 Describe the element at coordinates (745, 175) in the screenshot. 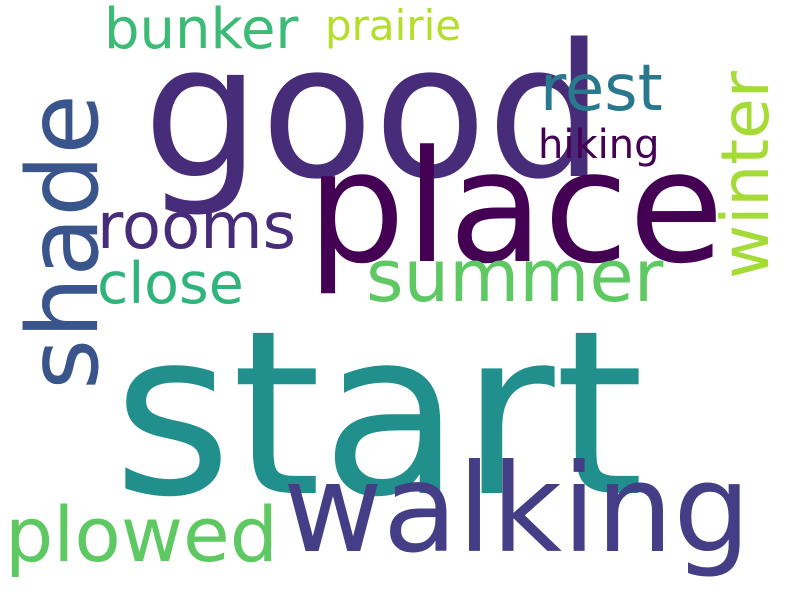

I see `word-winter: winter` at that location.